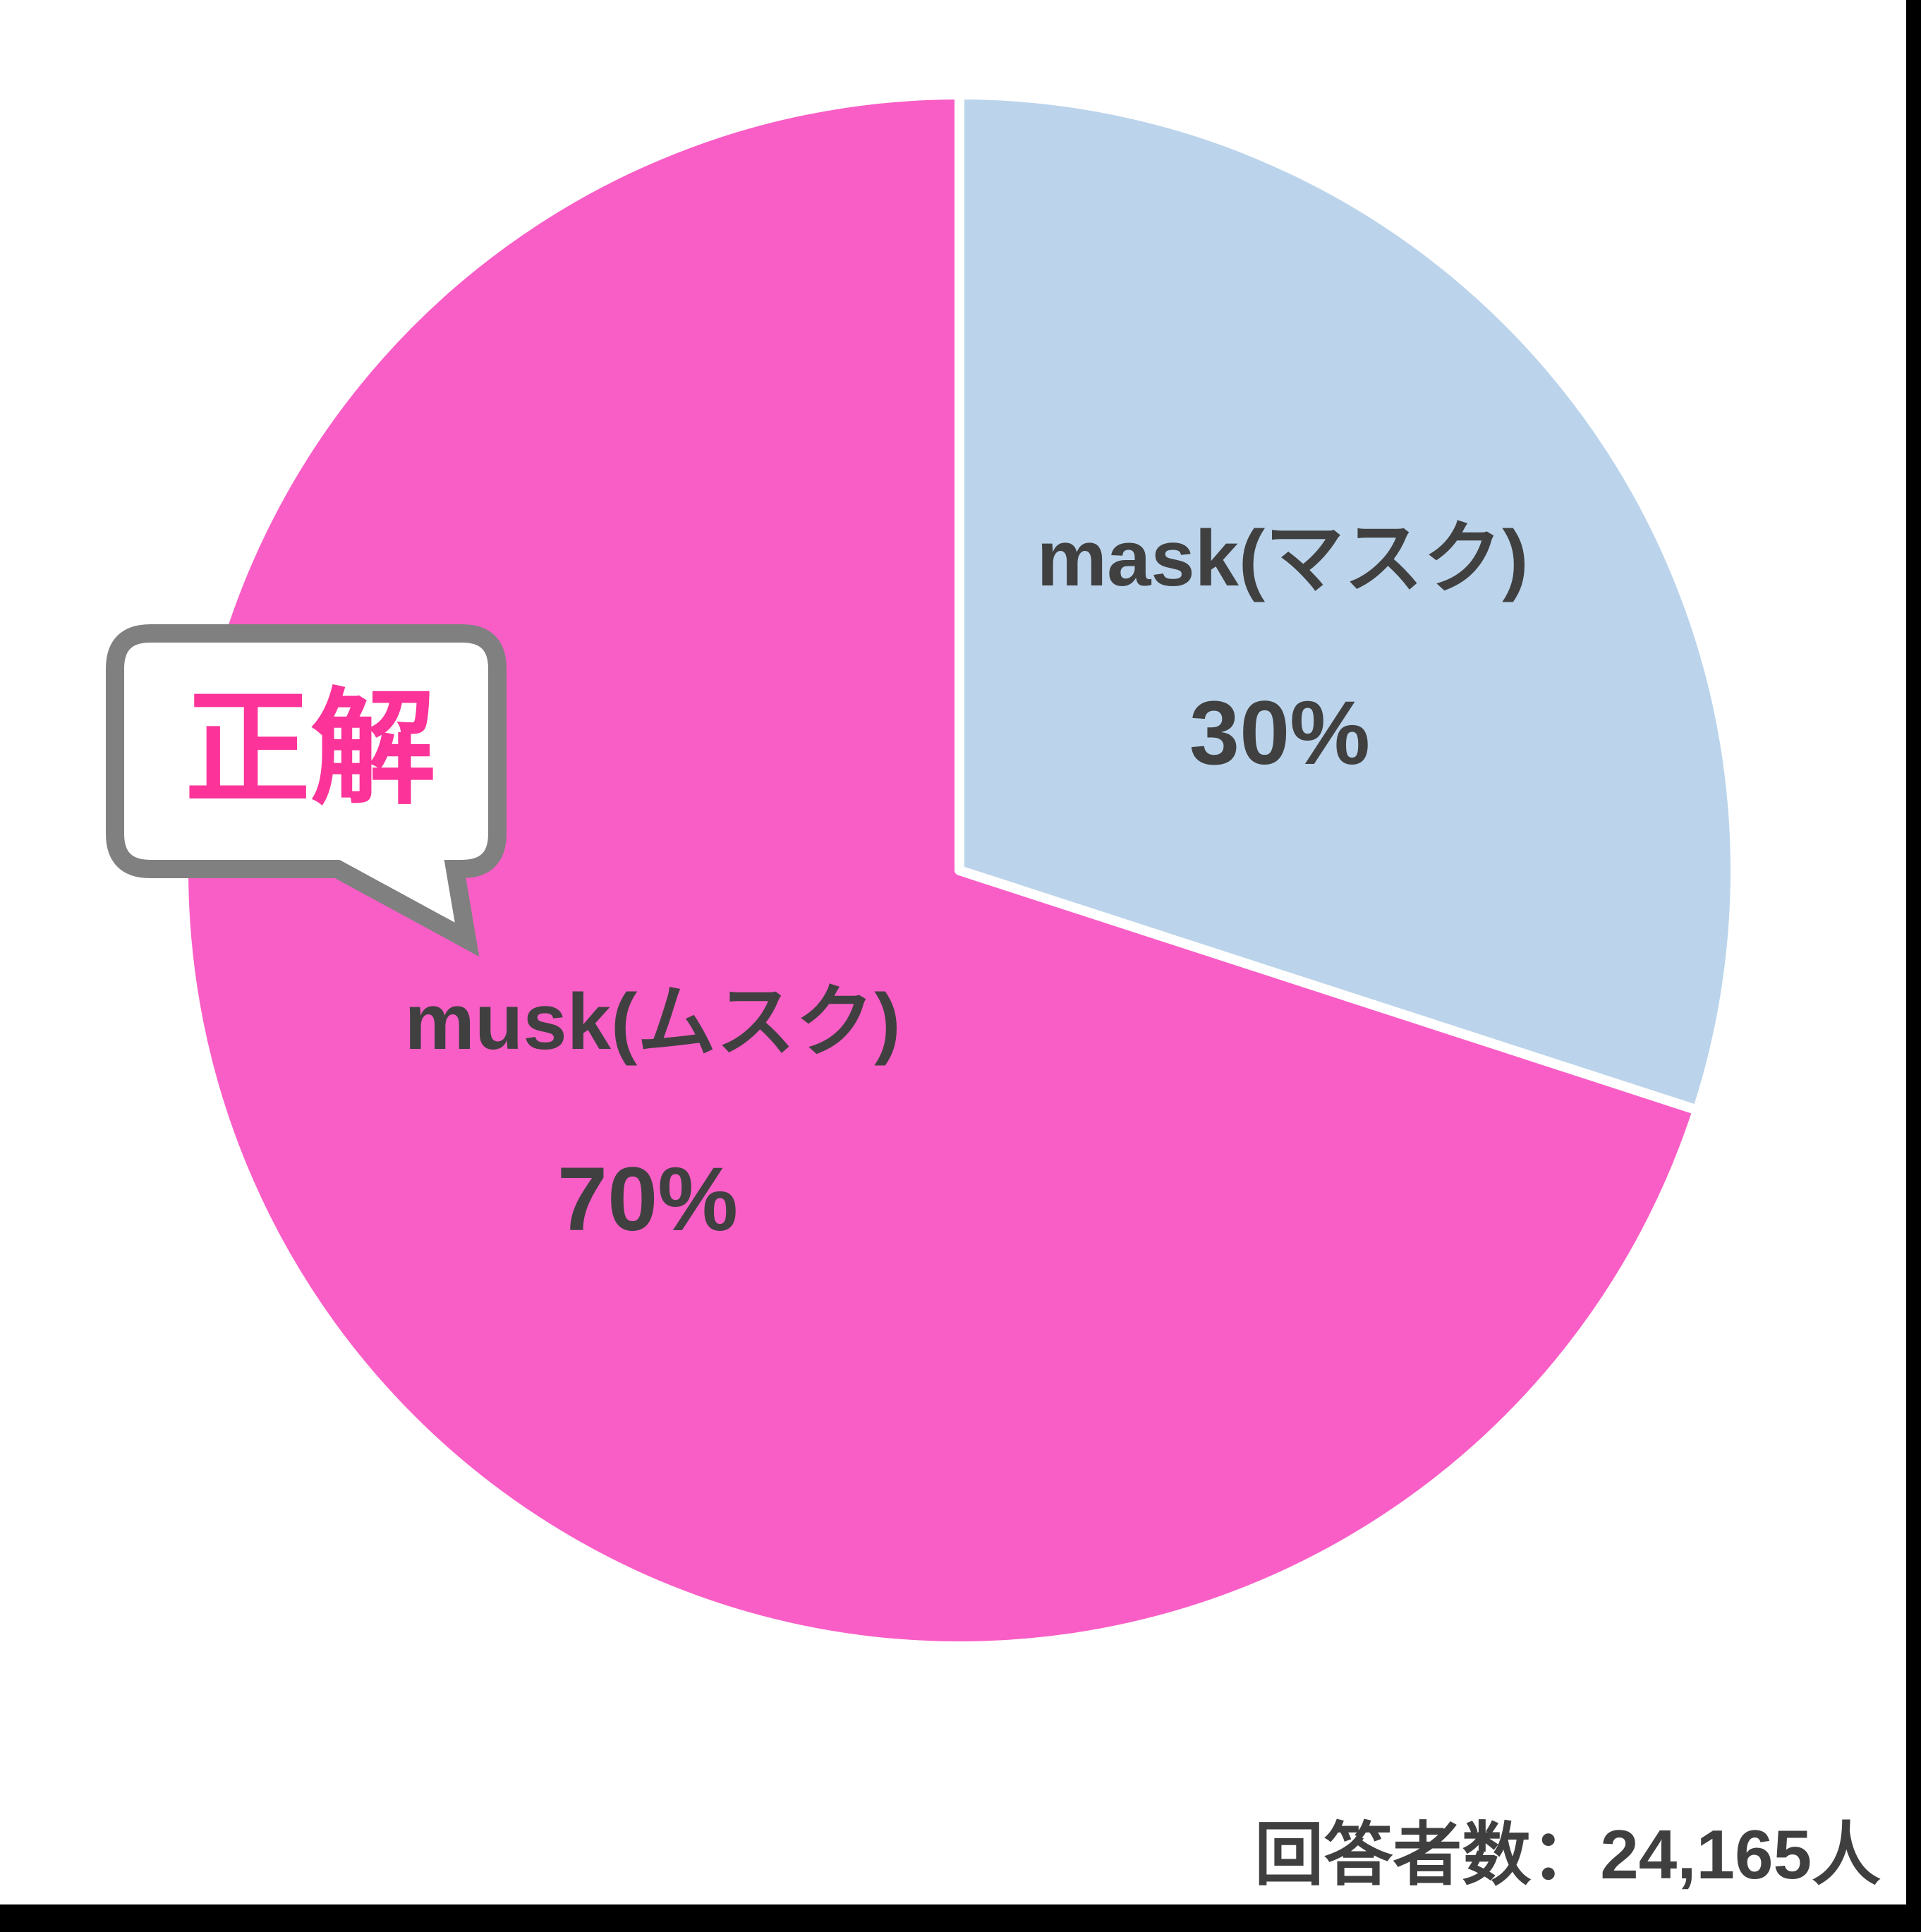  Describe the element at coordinates (652, 1022) in the screenshot. I see `slice-label-musk: musk(ムスク)` at that location.